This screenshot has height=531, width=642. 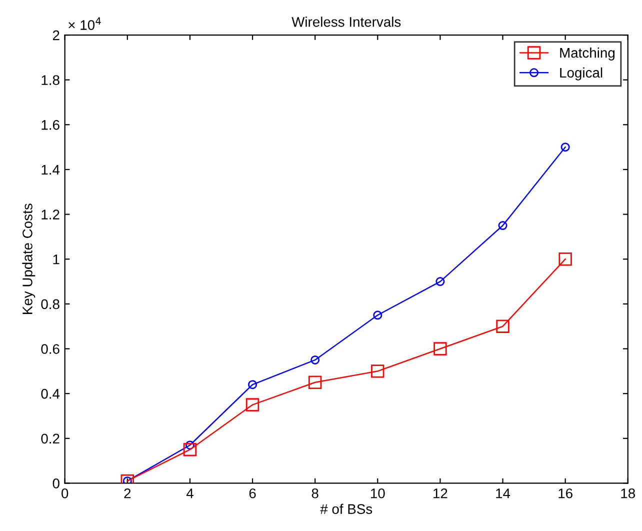 What do you see at coordinates (565, 493) in the screenshot?
I see `x-tick-label: 16` at bounding box center [565, 493].